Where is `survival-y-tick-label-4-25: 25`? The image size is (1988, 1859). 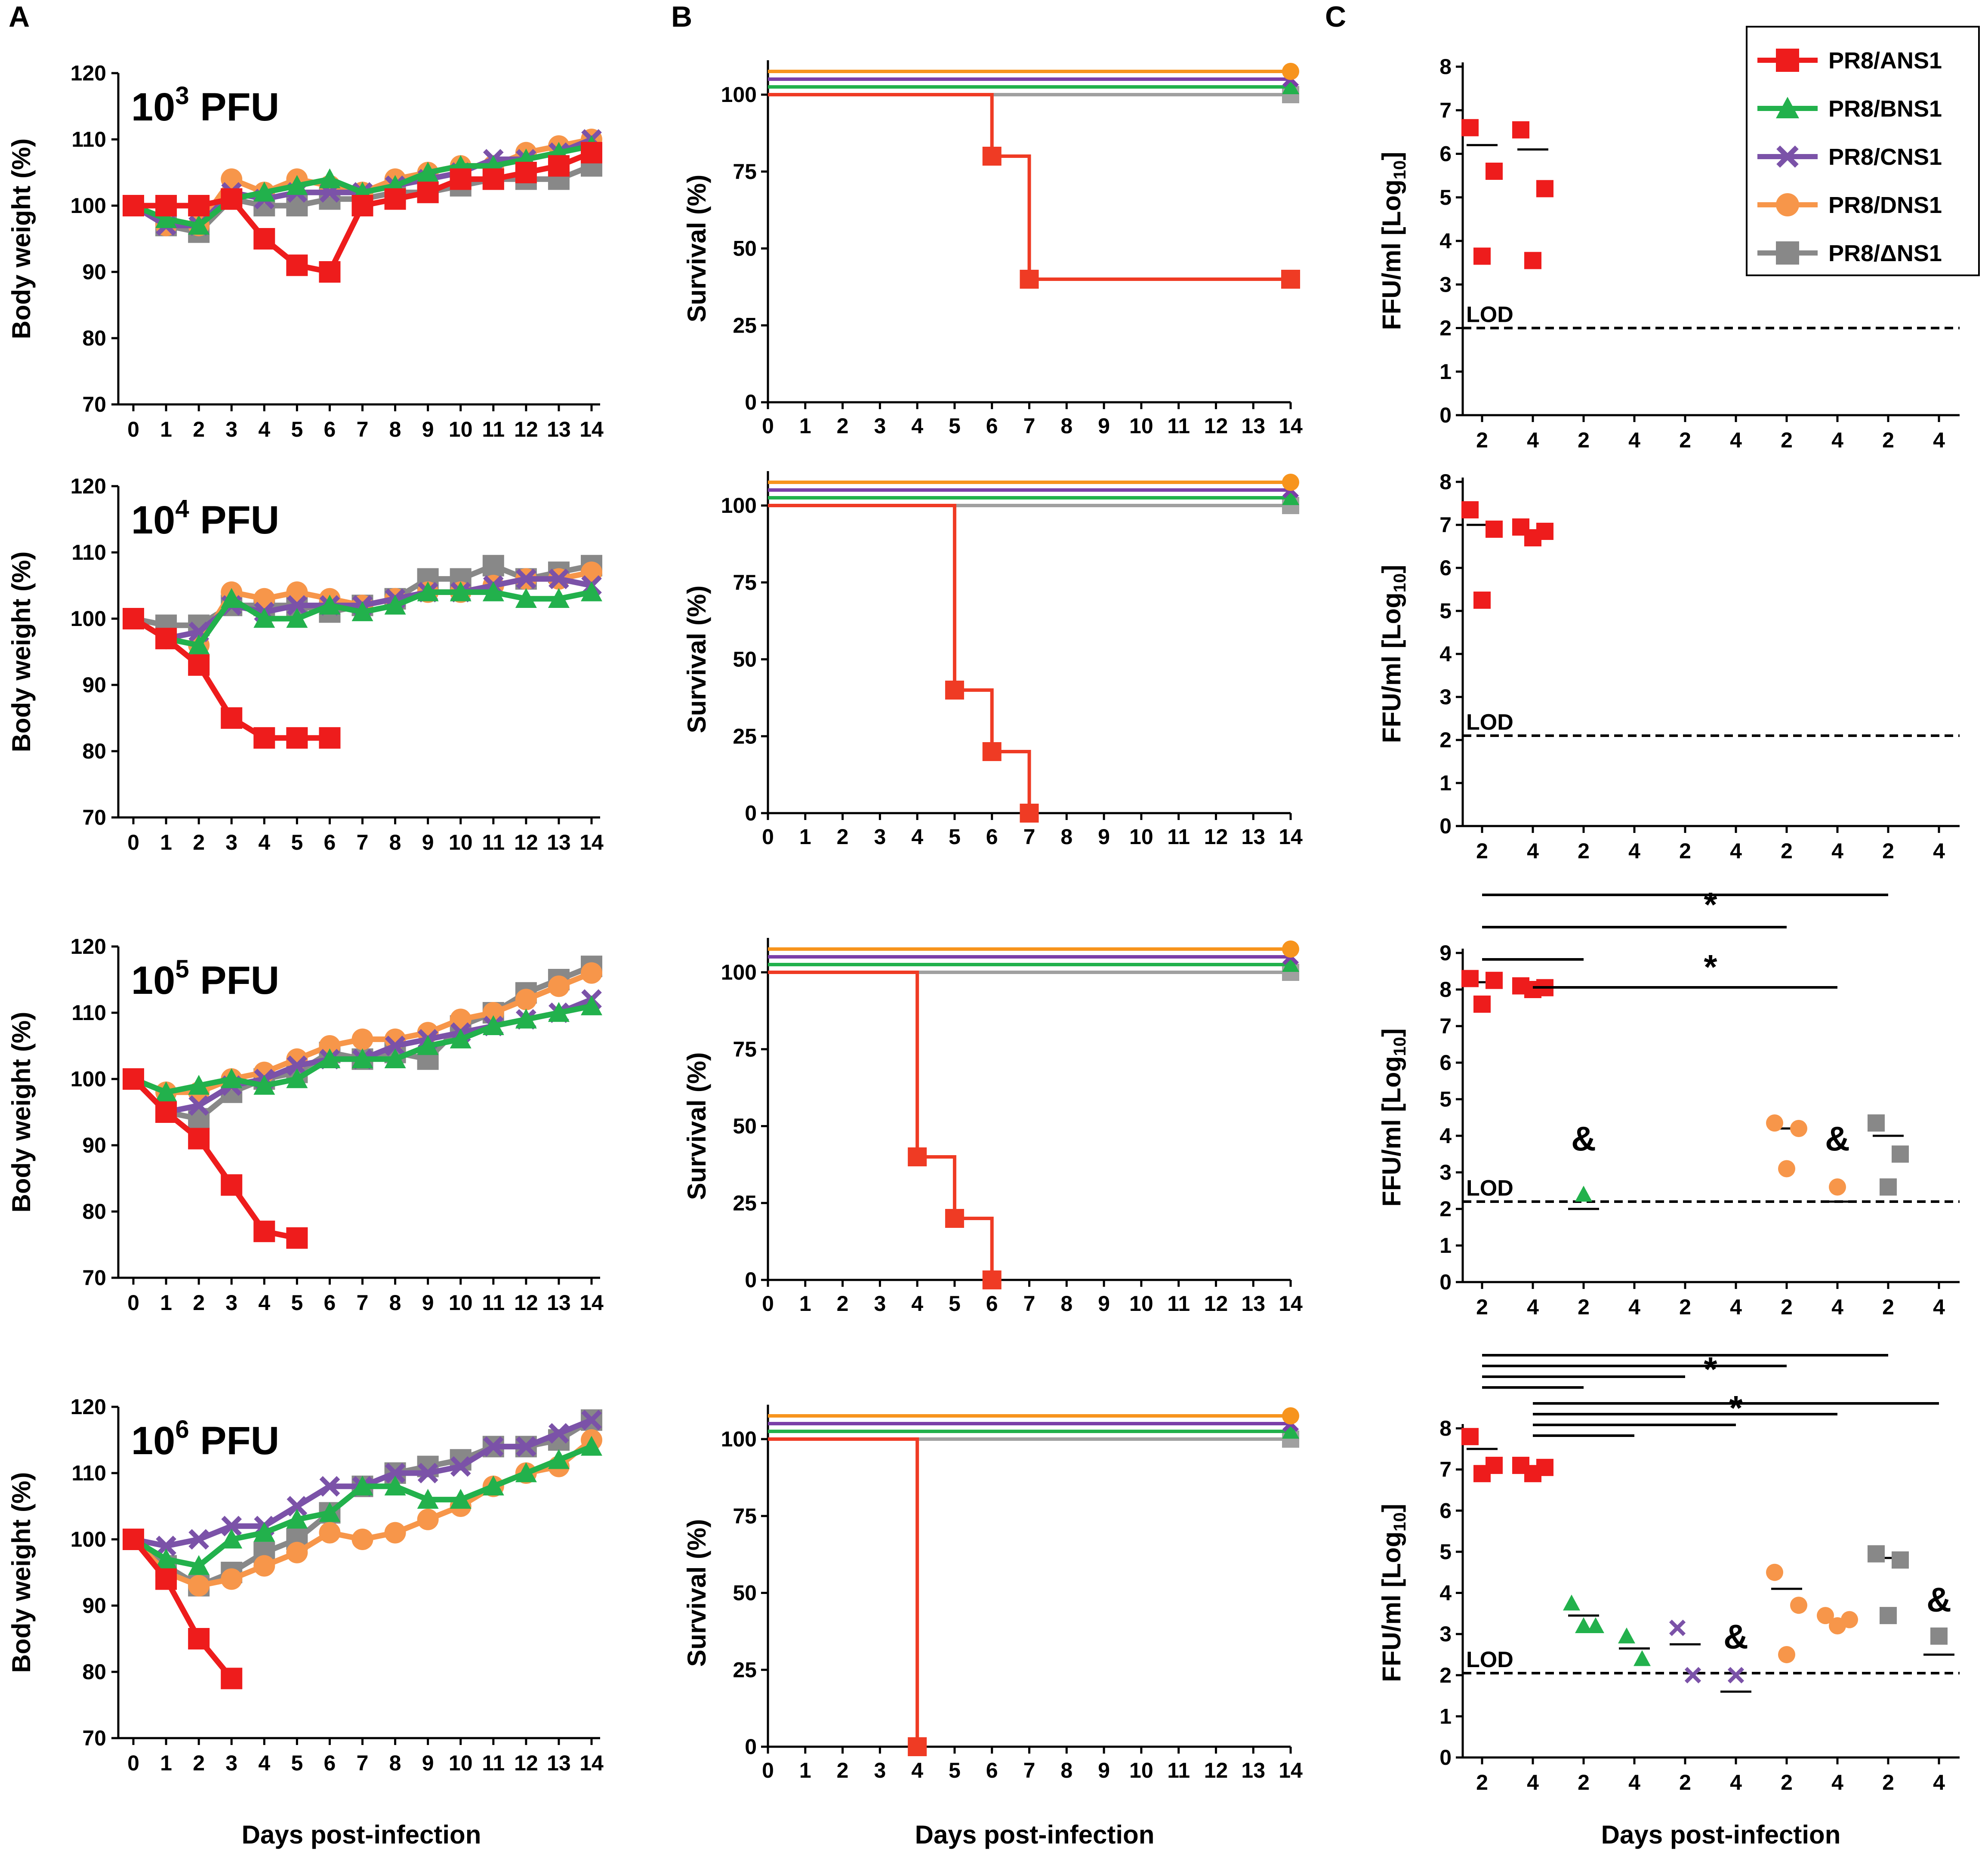
survival-y-tick-label-4-25: 25 is located at coordinates (745, 1670).